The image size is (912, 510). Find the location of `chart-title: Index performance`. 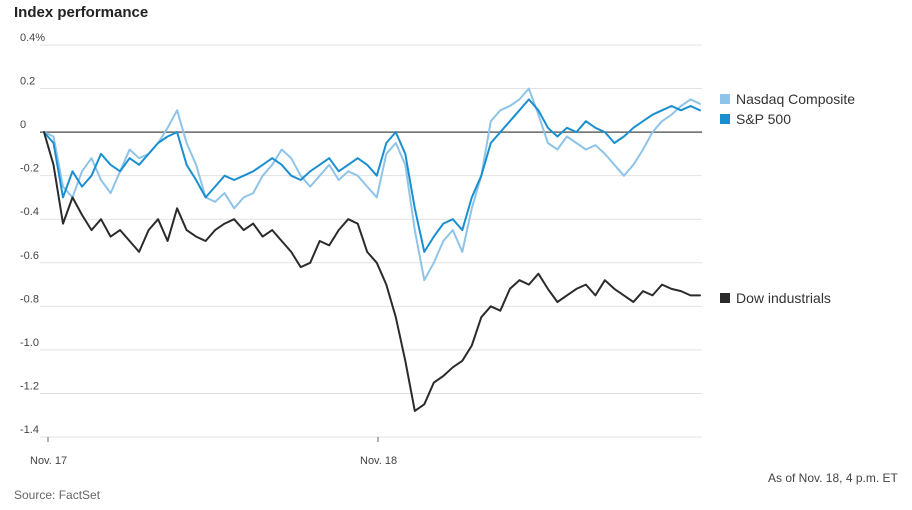

chart-title: Index performance is located at coordinates (81, 12).